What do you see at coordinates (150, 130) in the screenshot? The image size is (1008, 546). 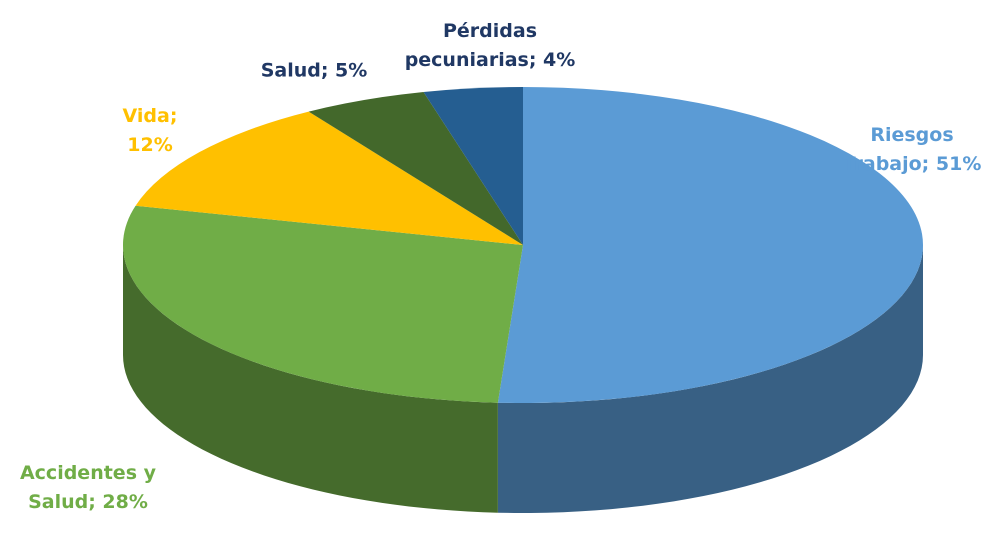 I see `data-label: Vida; 12%` at bounding box center [150, 130].